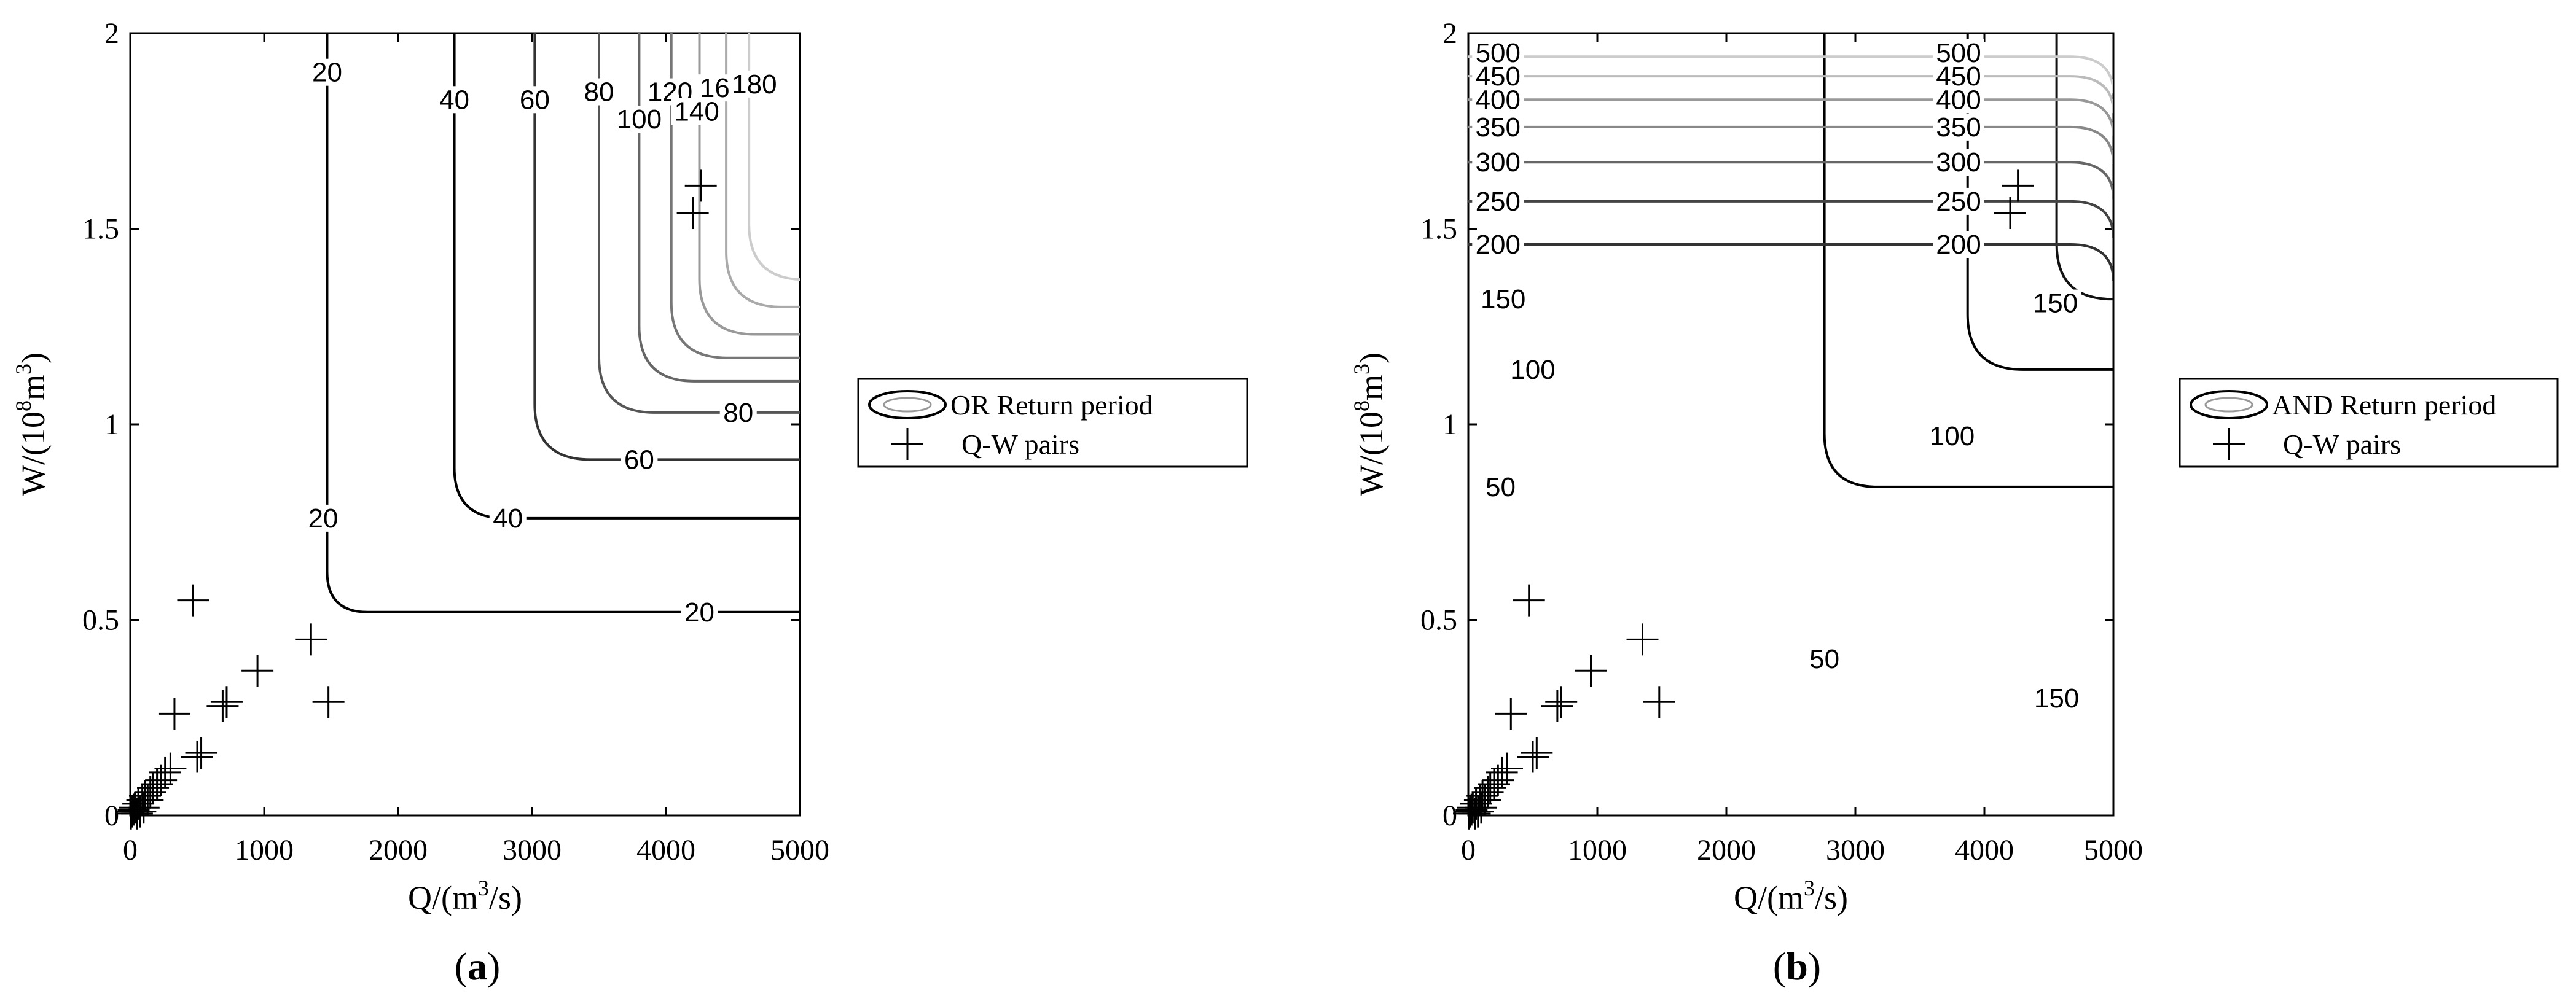 This screenshot has width=2576, height=1004. I want to click on legend-box, so click(2369, 423).